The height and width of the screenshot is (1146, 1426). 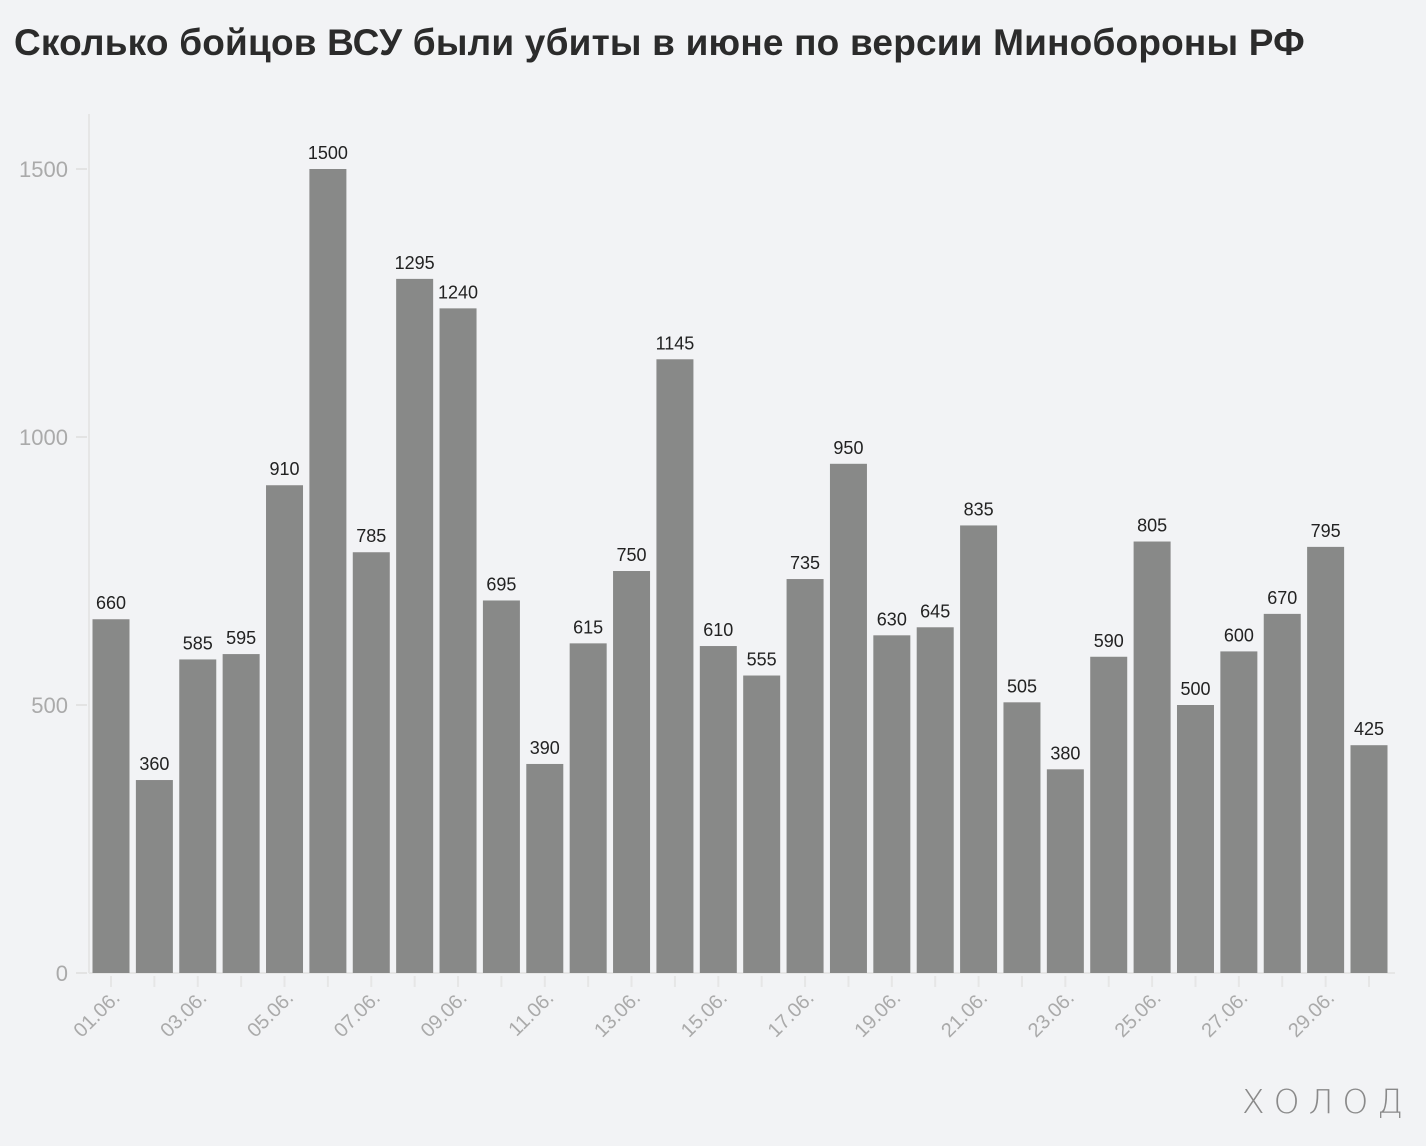 What do you see at coordinates (675, 343) in the screenshot?
I see `data-label: 1145` at bounding box center [675, 343].